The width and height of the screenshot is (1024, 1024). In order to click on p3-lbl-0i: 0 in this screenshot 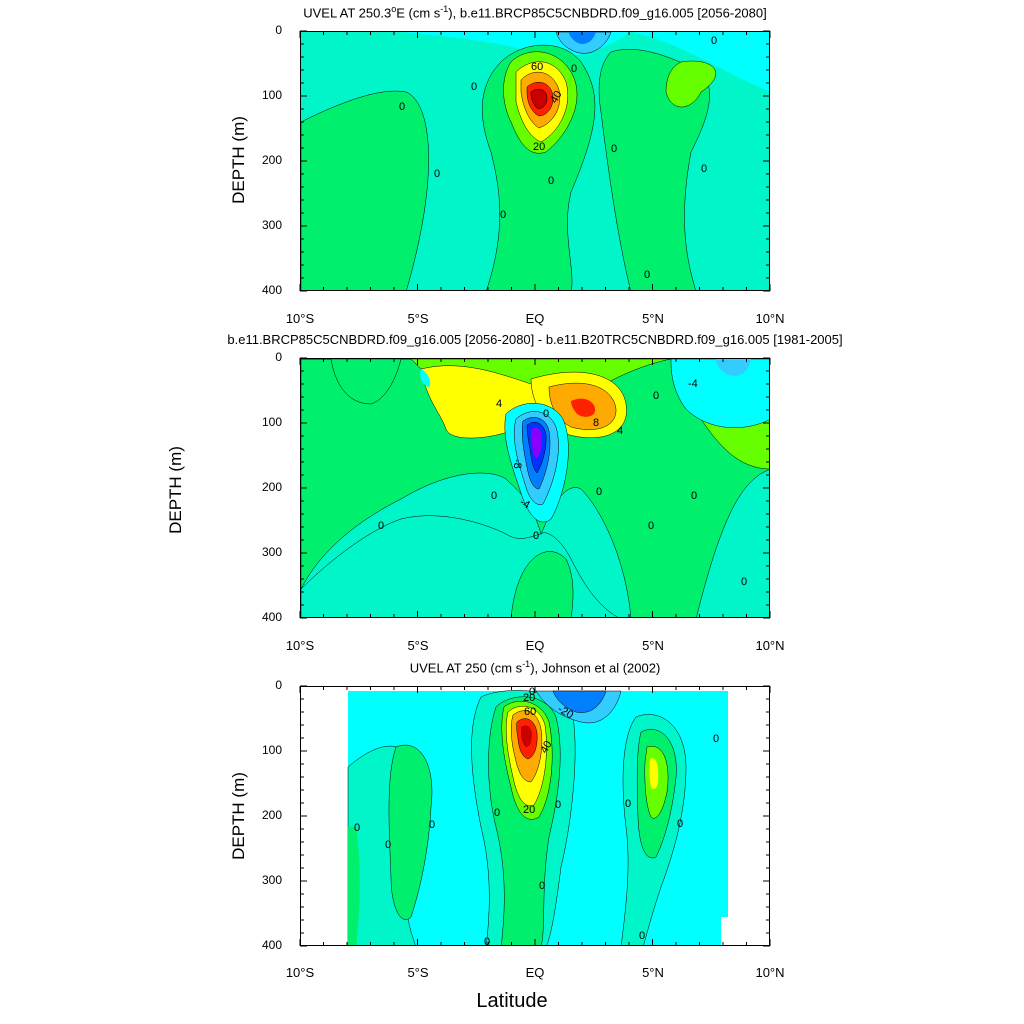, I will do `click(680, 824)`.